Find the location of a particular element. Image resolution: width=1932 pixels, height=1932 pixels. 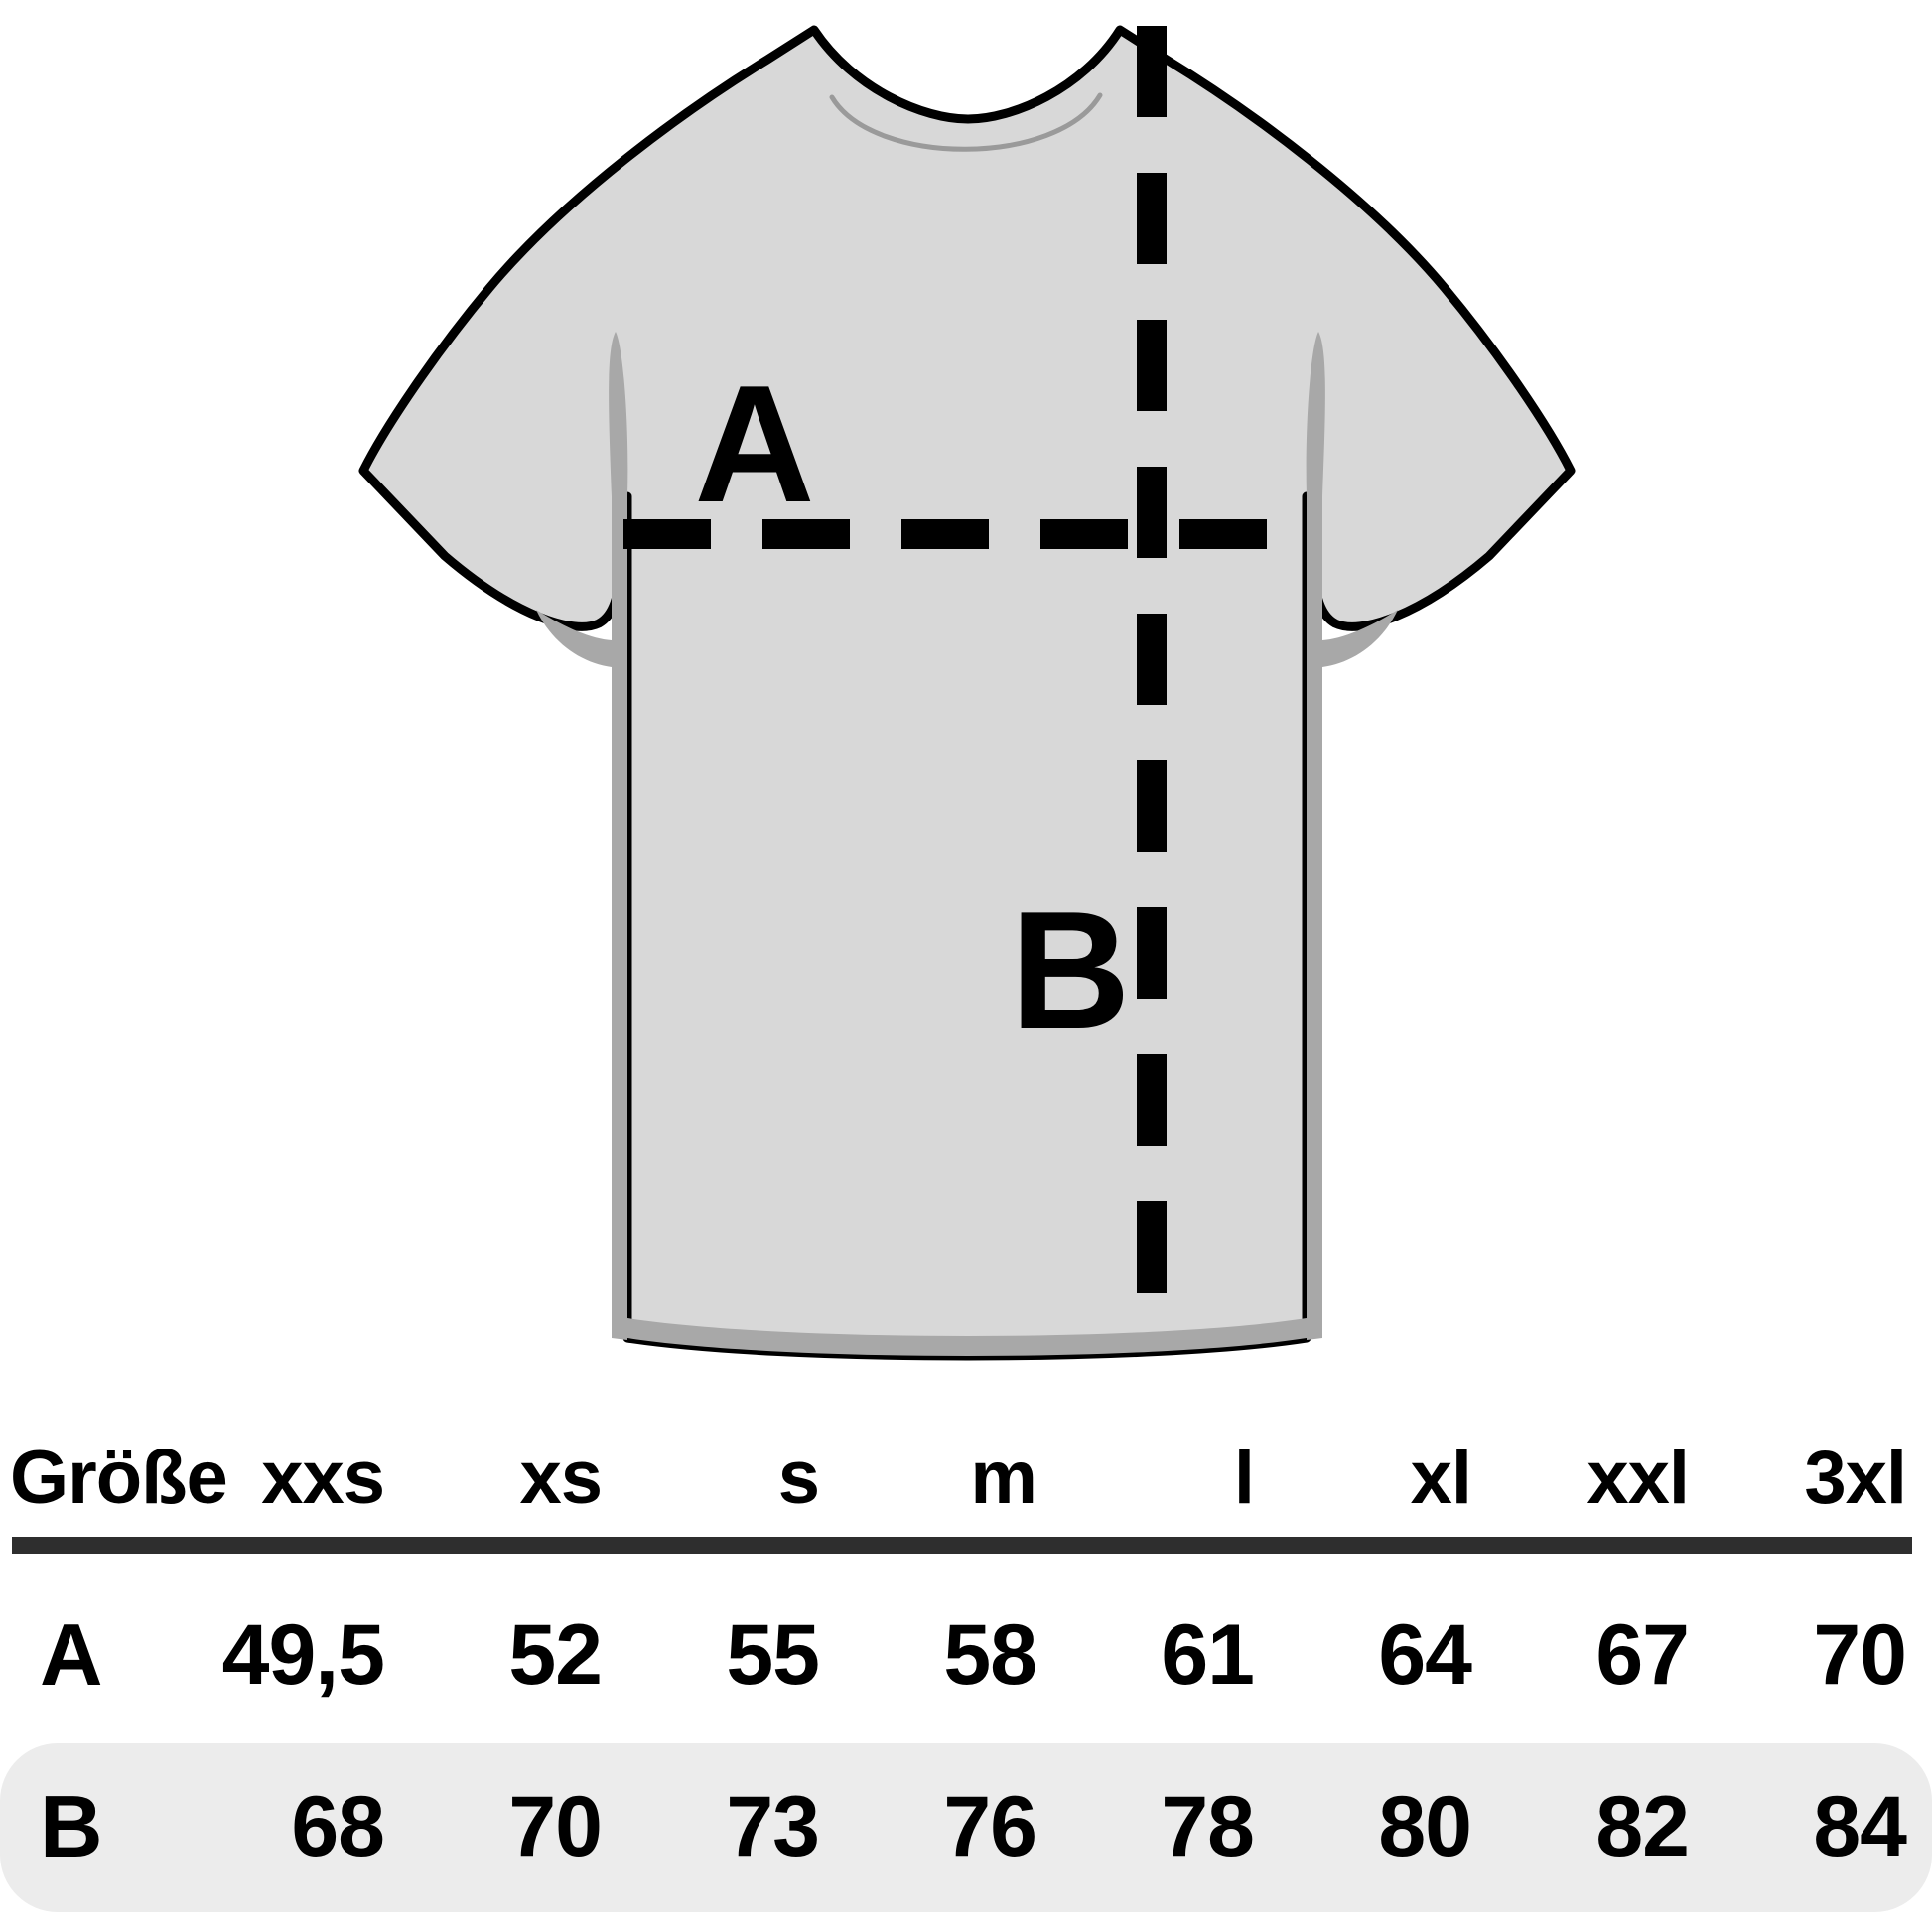

row-a-value-xl: 64 is located at coordinates (1425, 1655).